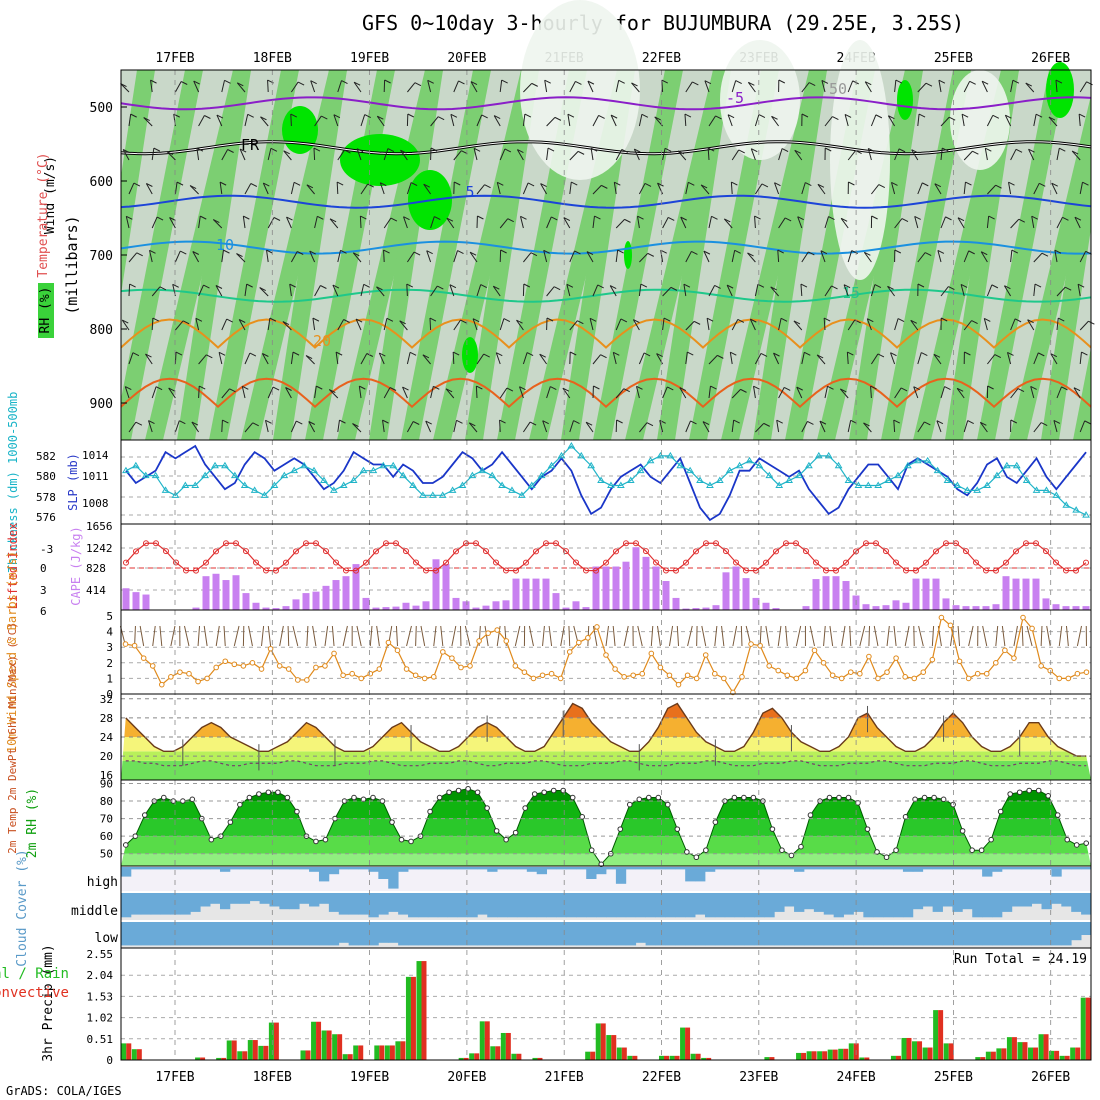 This screenshot has width=1100, height=1100. What do you see at coordinates (101, 108) in the screenshot?
I see `pressure-tick-label: 500` at bounding box center [101, 108].